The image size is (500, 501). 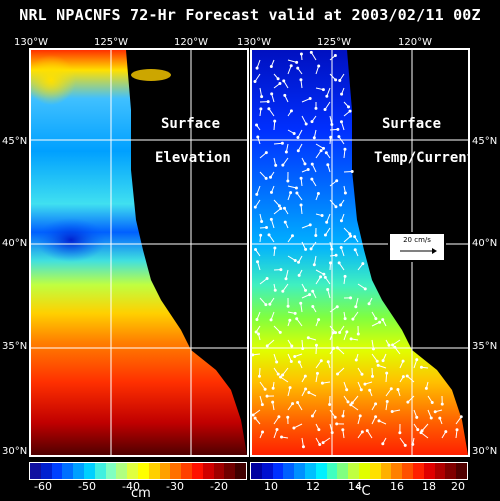 I want to click on lon-label-right-125: 125°W, so click(x=334, y=42).